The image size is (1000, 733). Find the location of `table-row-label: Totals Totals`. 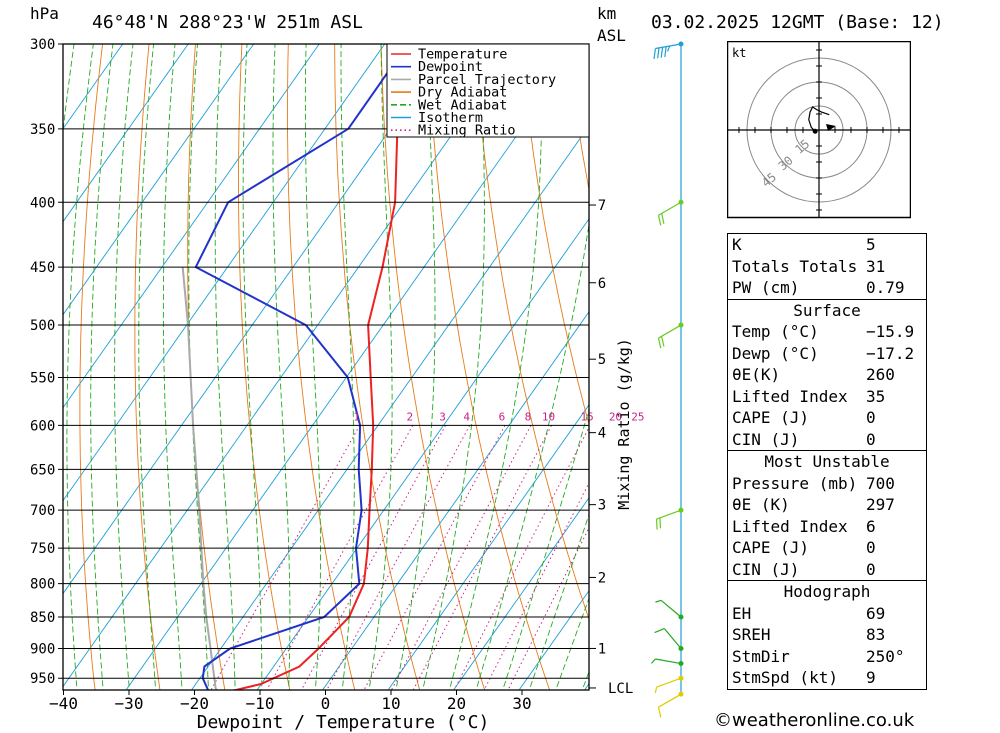

table-row-label: Totals Totals is located at coordinates (795, 266).